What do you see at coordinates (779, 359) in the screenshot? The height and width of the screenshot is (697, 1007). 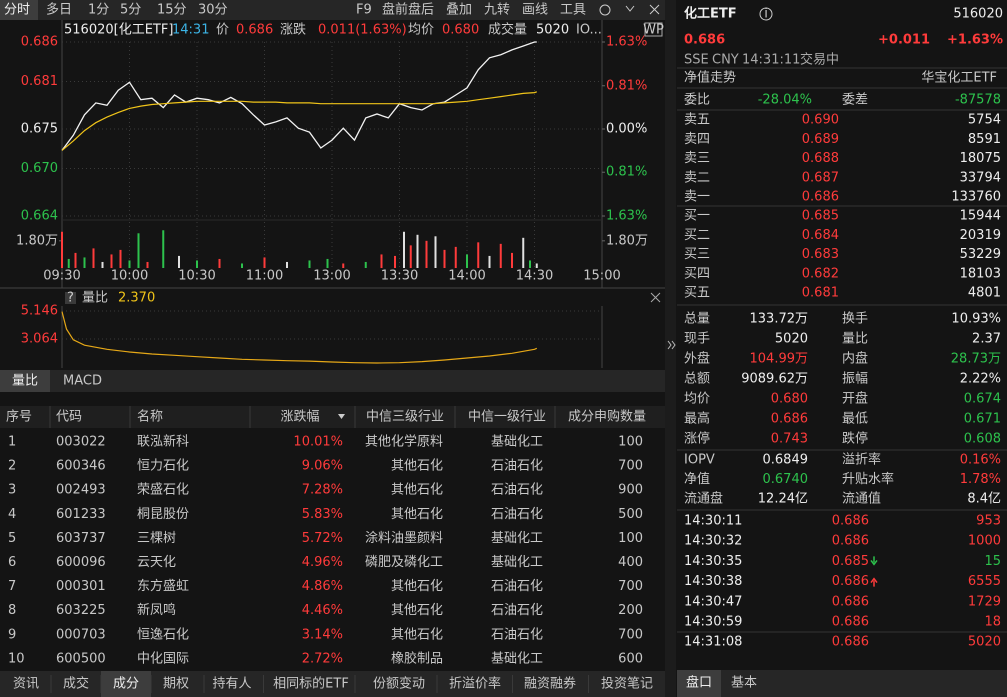 I see `stat-value: 104.99万` at bounding box center [779, 359].